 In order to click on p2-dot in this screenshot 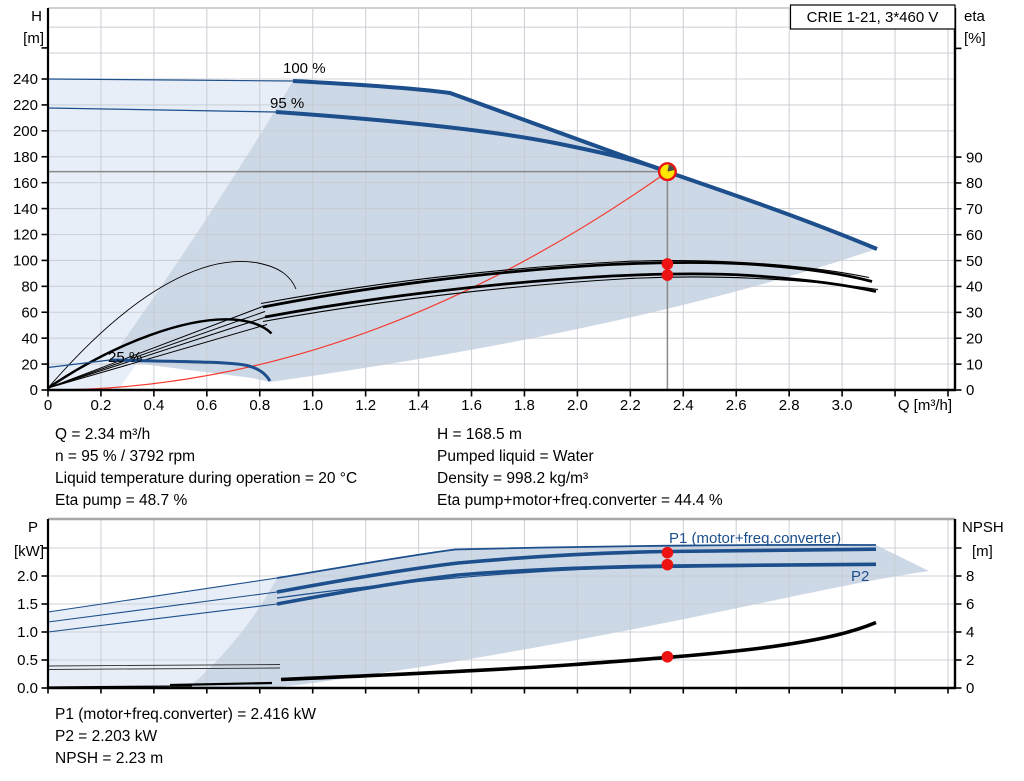, I will do `click(667, 564)`.